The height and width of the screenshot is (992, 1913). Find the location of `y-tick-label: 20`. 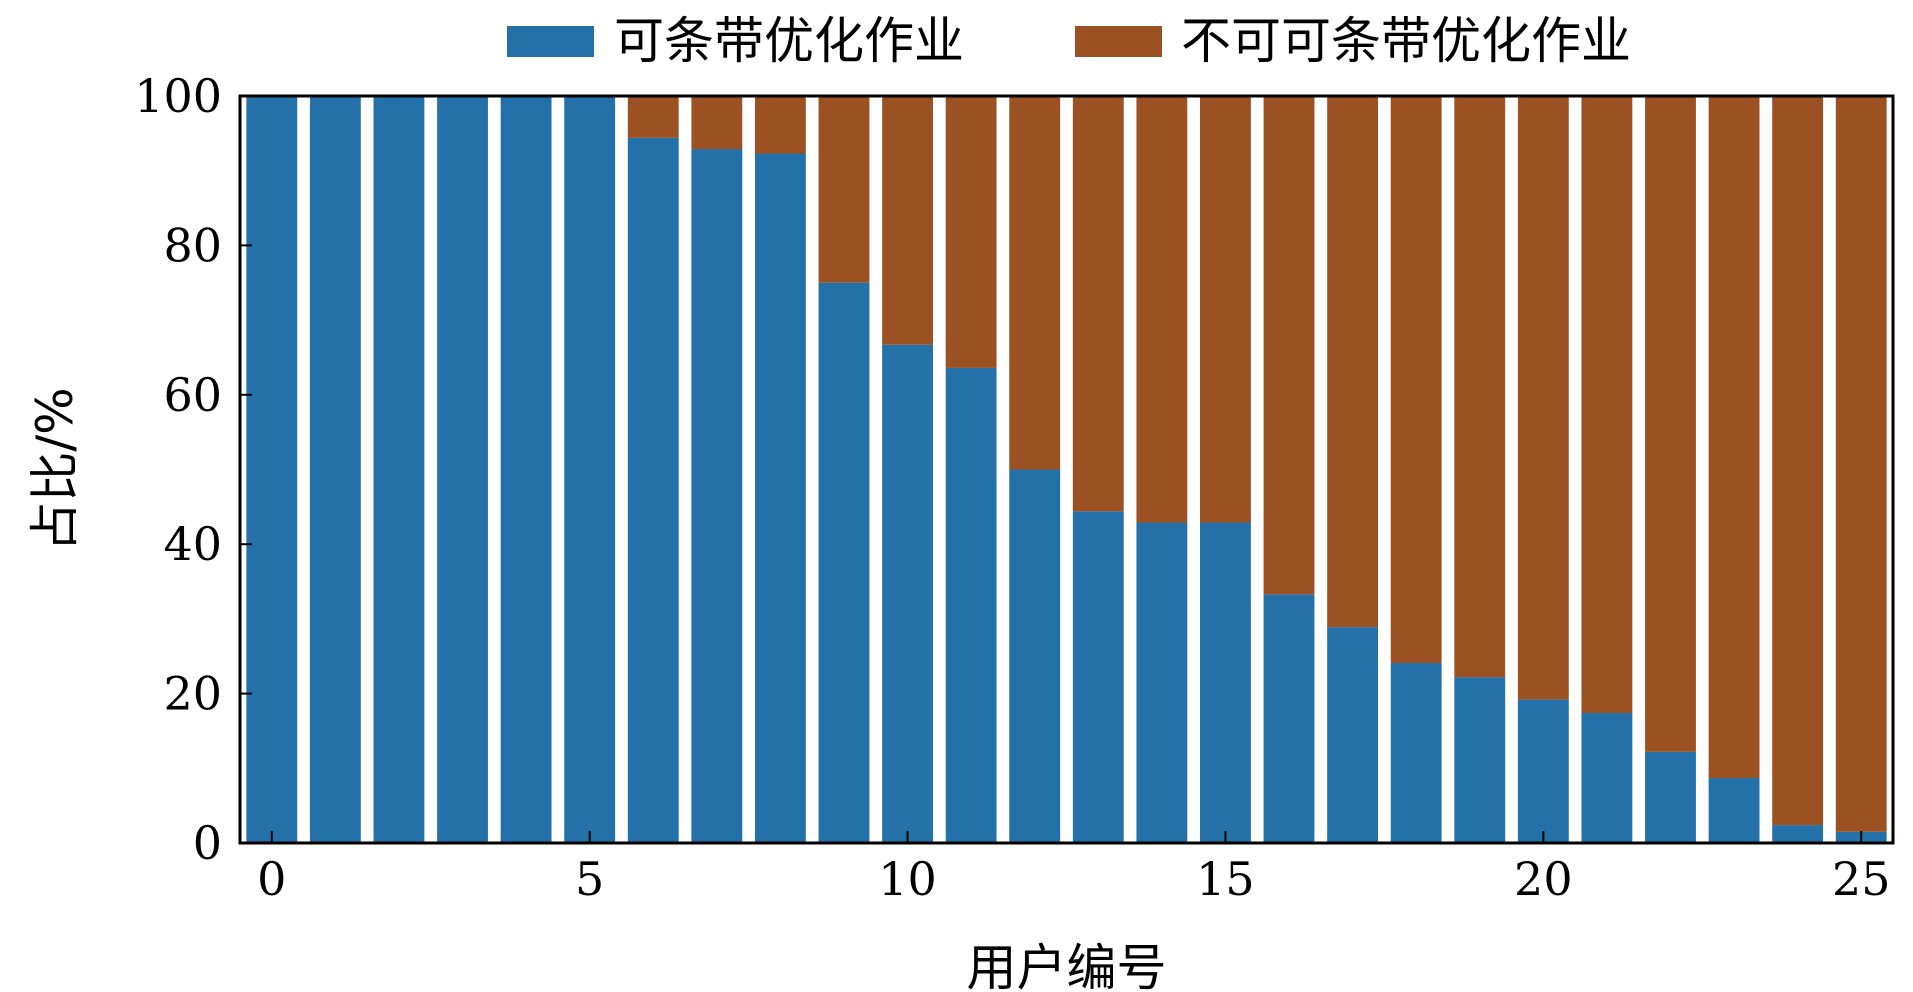

y-tick-label: 20 is located at coordinates (192, 694).